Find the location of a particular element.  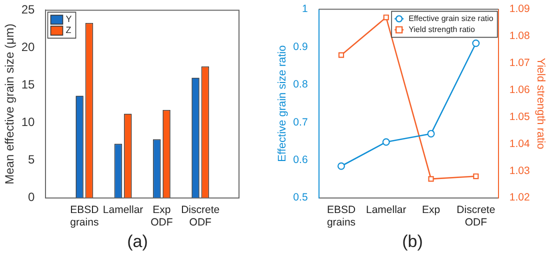

y2-tick-label: 1.02 is located at coordinates (519, 198).